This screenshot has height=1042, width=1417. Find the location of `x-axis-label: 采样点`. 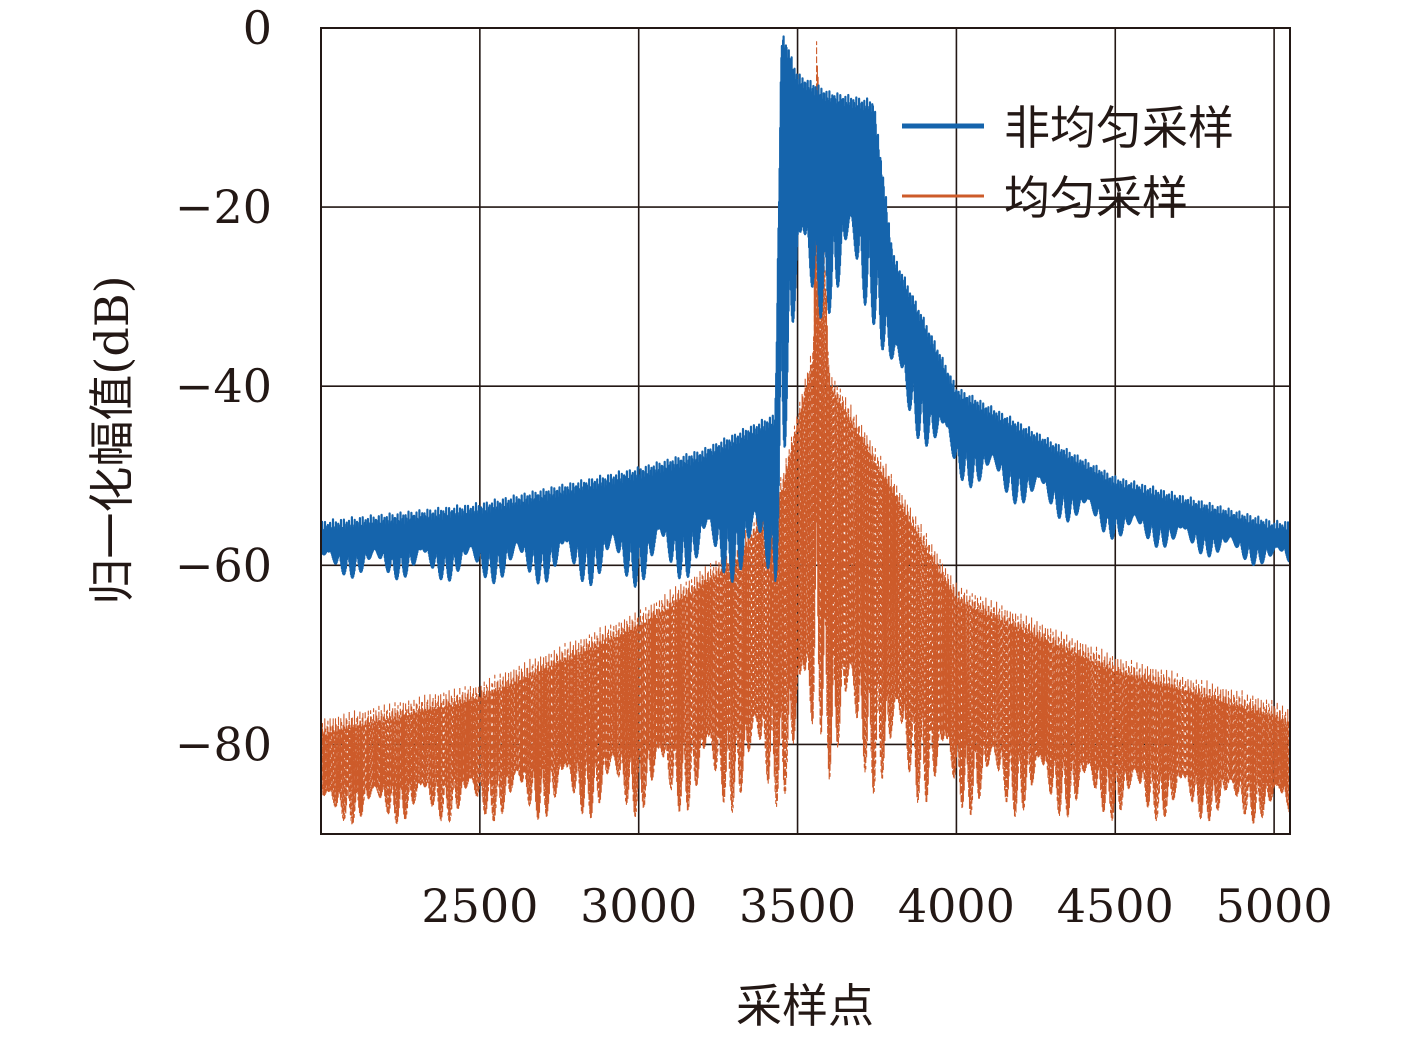

x-axis-label: 采样点 is located at coordinates (805, 1006).